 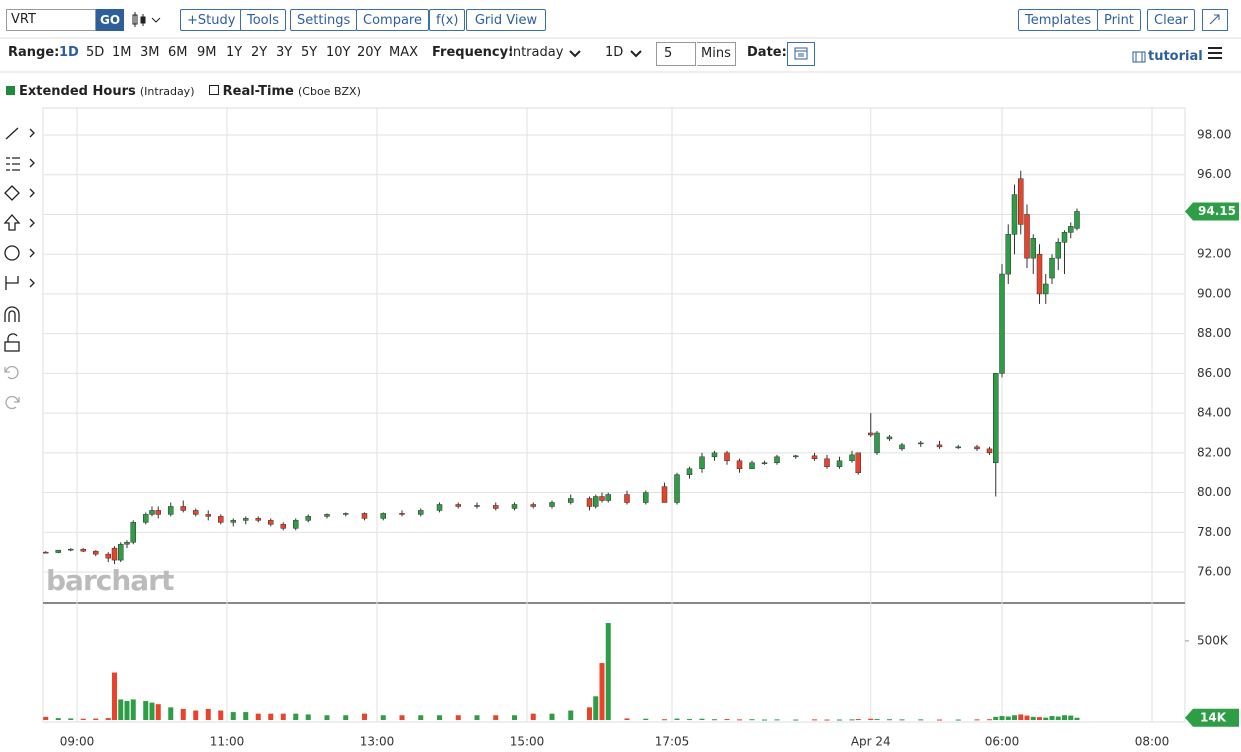 What do you see at coordinates (871, 742) in the screenshot?
I see `x-tick-label: Apr 24` at bounding box center [871, 742].